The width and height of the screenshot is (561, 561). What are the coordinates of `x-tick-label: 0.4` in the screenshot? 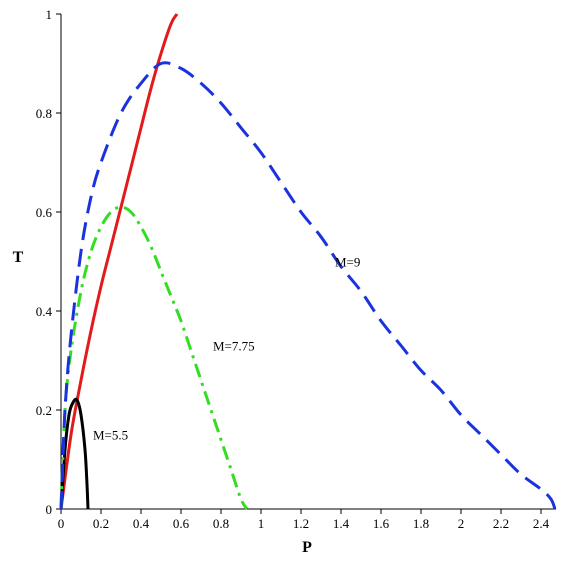 It's located at (141, 523).